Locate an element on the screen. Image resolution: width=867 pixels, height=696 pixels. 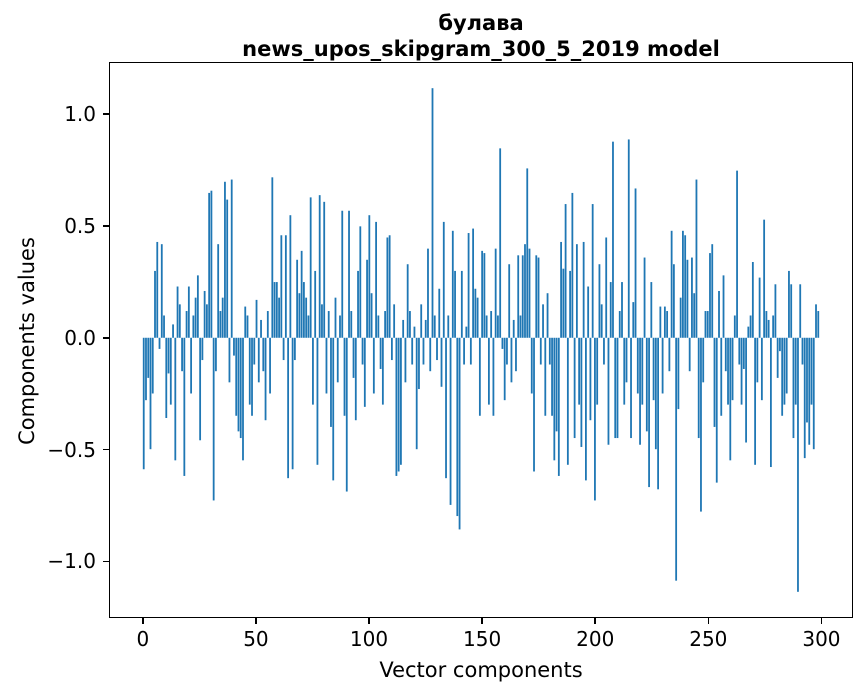
y-tick-label: 1.0 is located at coordinates (80, 114).